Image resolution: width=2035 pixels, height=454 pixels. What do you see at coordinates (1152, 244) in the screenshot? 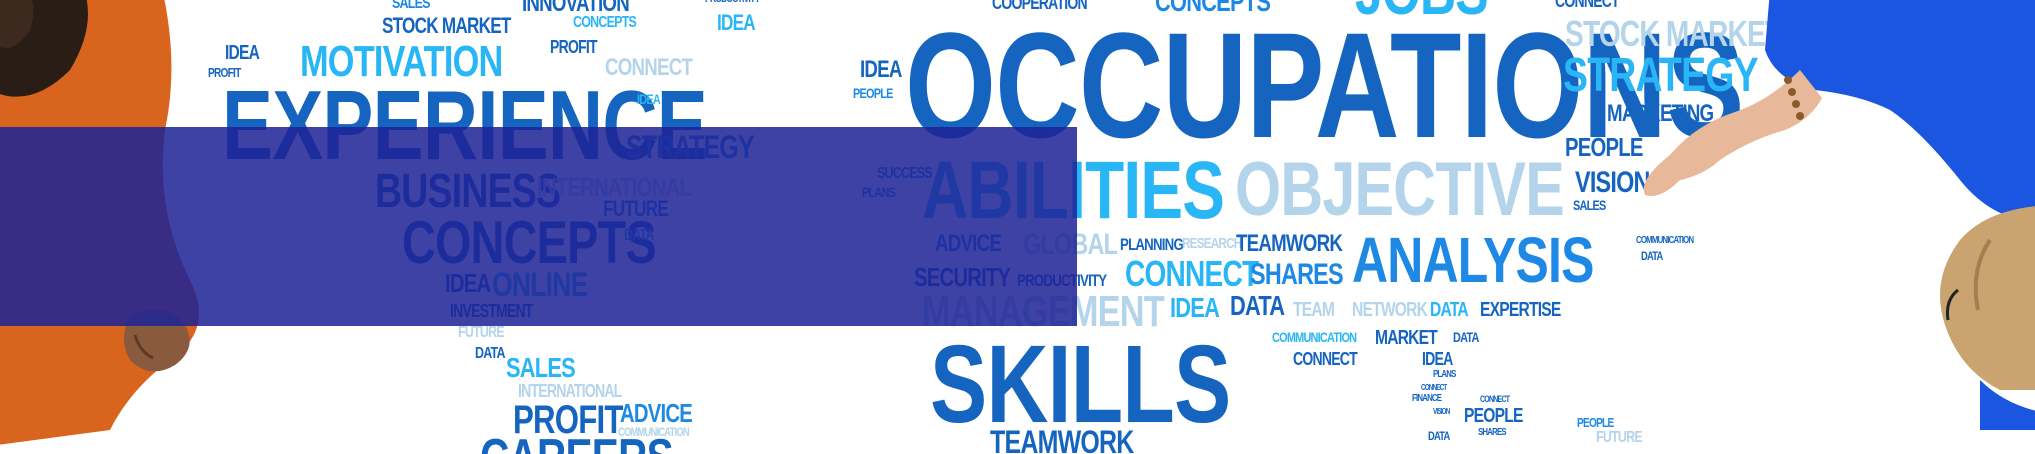
I see `word: PLANNING` at bounding box center [1152, 244].